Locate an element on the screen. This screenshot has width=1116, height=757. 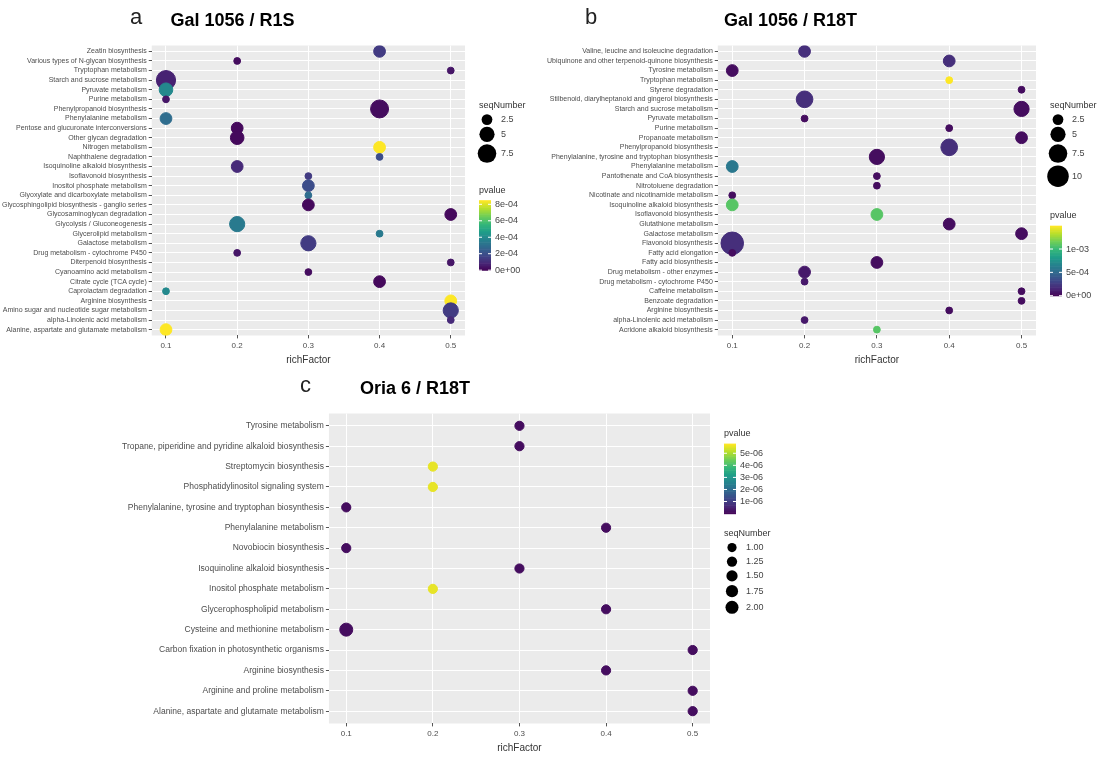
color-bar-label: 3e-06 is located at coordinates (752, 476).